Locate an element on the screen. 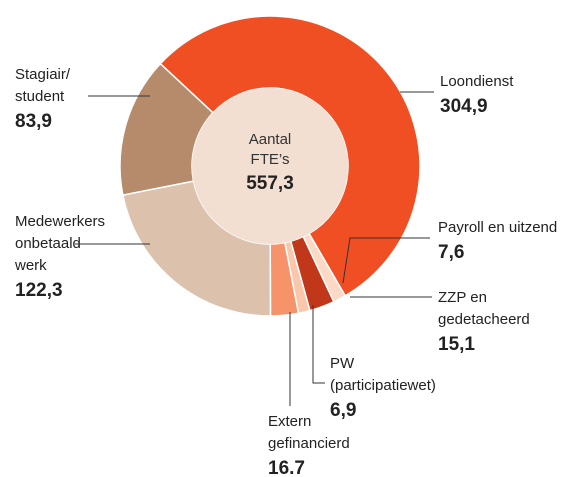 The height and width of the screenshot is (477, 583). donut-hole is located at coordinates (270, 166).